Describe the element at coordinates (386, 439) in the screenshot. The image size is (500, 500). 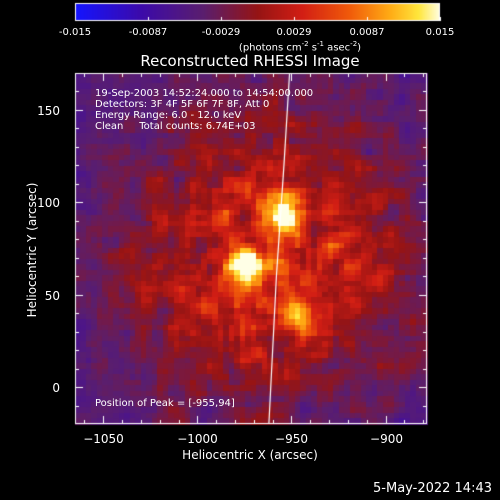
I see `x-tick-label: −900` at that location.